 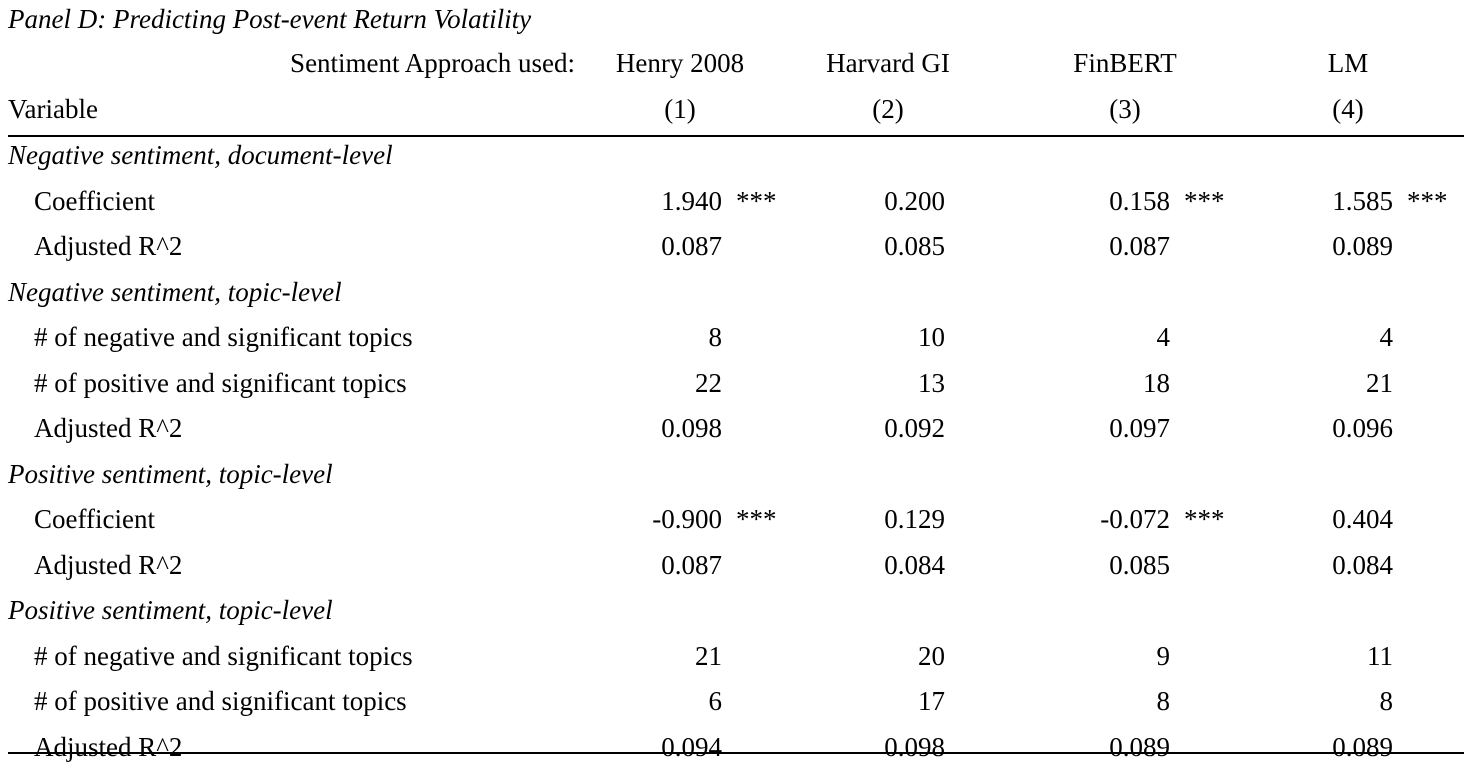 I want to click on cell-value-col-1: -0.900, so click(x=687, y=519).